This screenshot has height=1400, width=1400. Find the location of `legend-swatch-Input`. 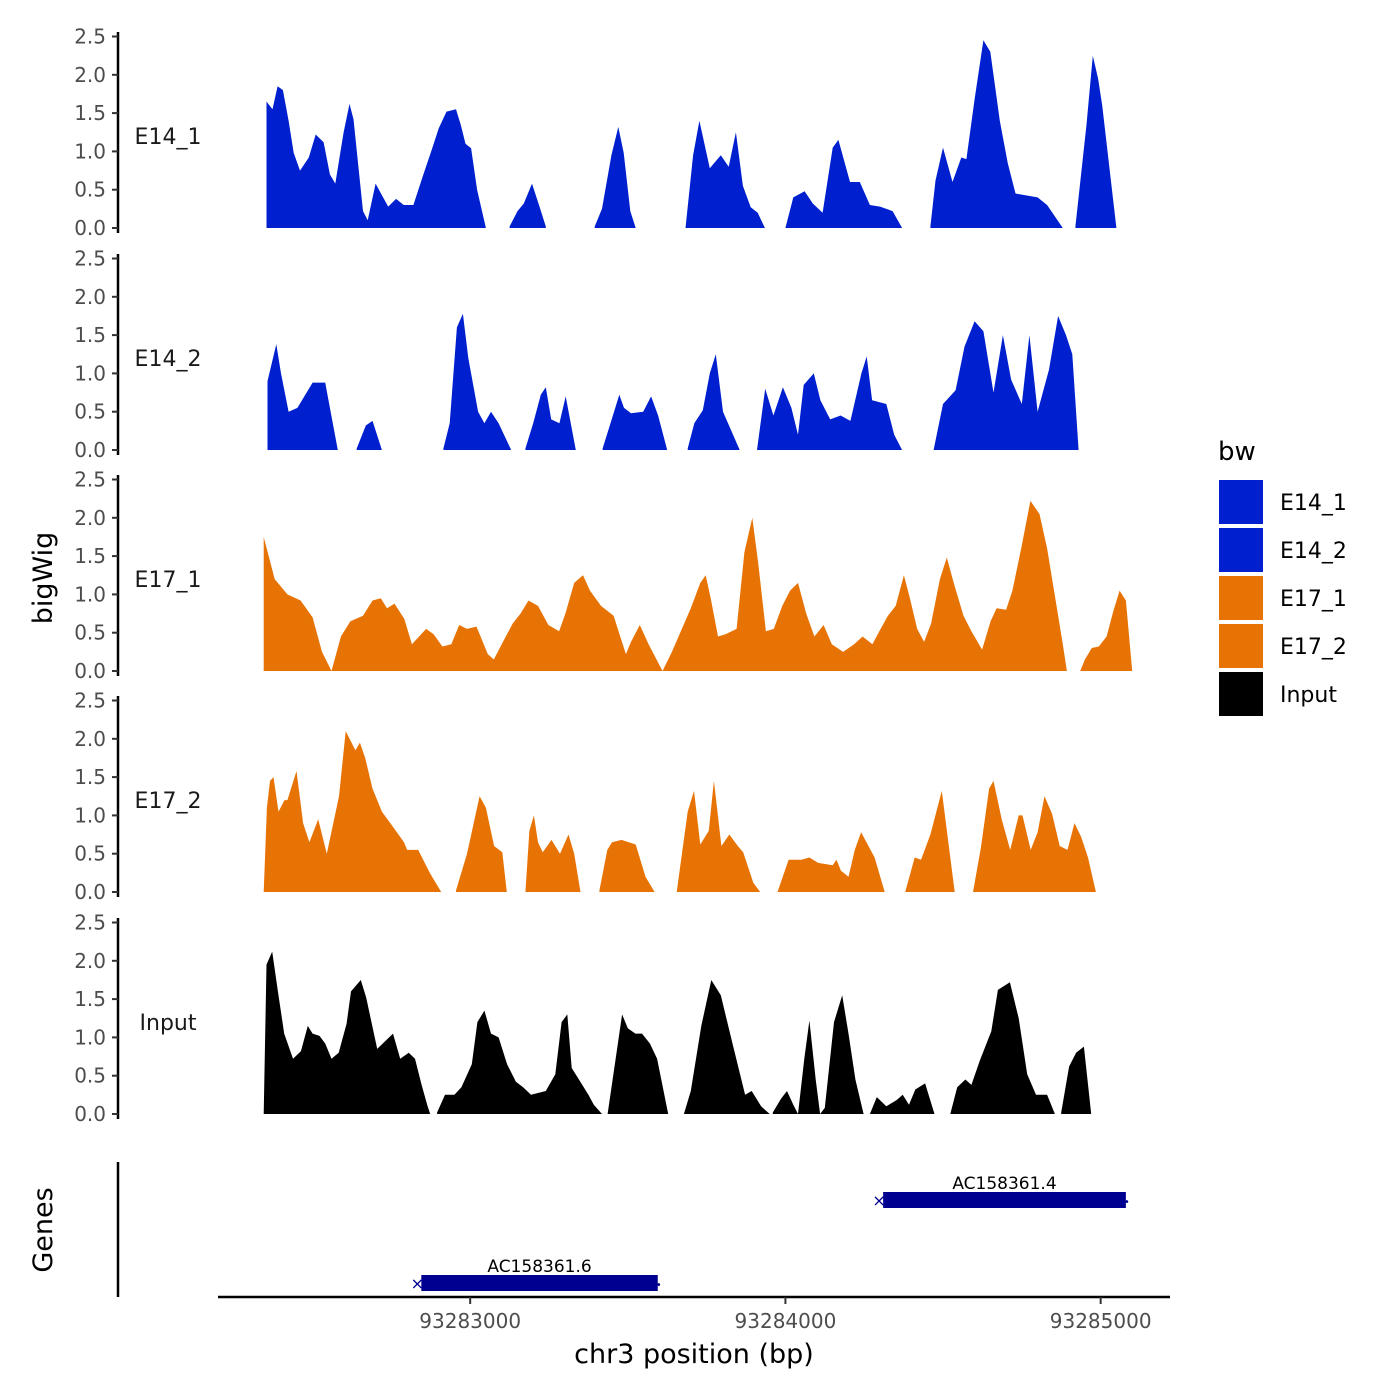

legend-swatch-Input is located at coordinates (1241, 694).